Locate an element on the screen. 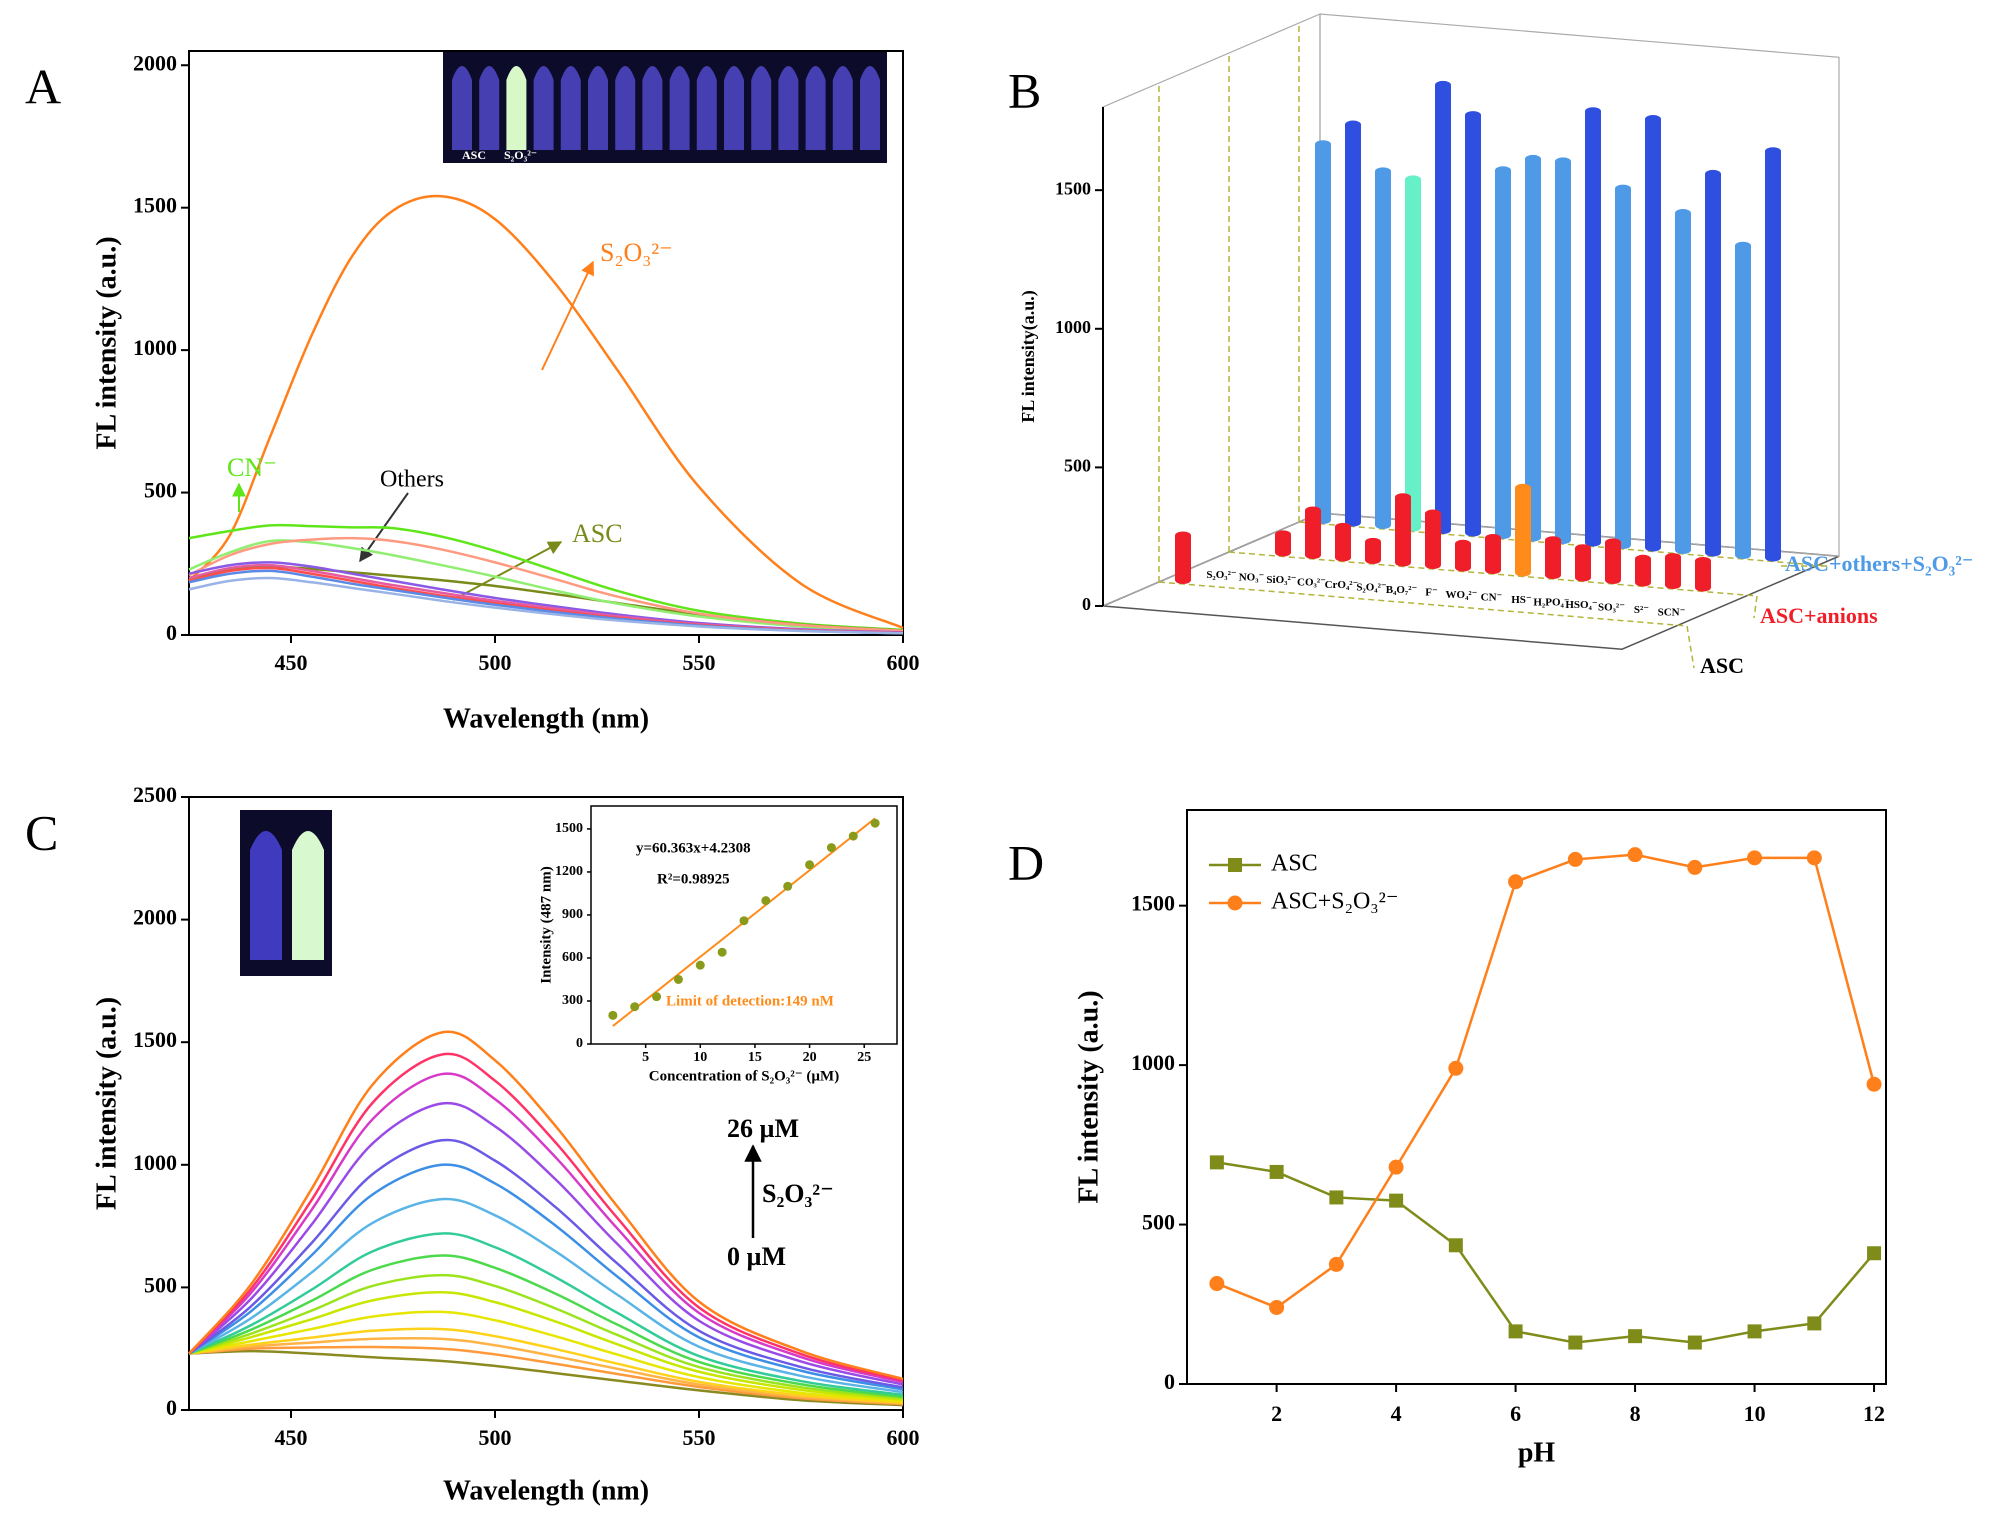 The height and width of the screenshot is (1516, 1999). y-tick-label: 900 is located at coordinates (572, 914).